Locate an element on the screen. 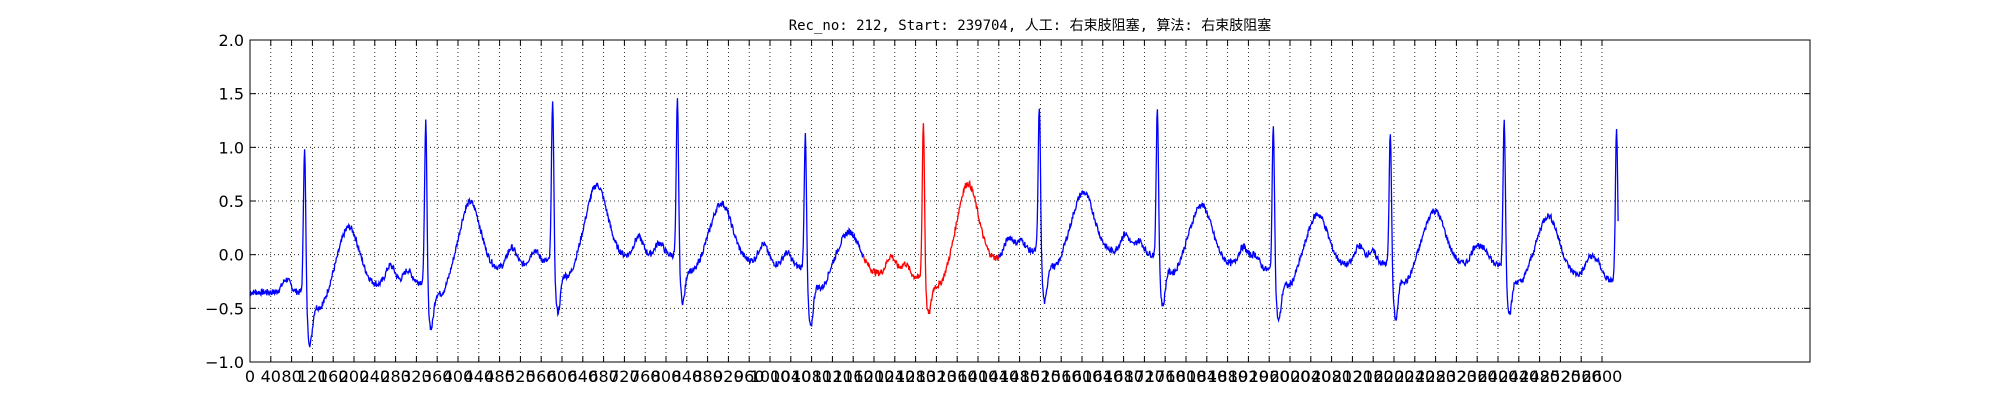 This screenshot has height=400, width=2000. x-tick-label: 2320 is located at coordinates (1456, 376).